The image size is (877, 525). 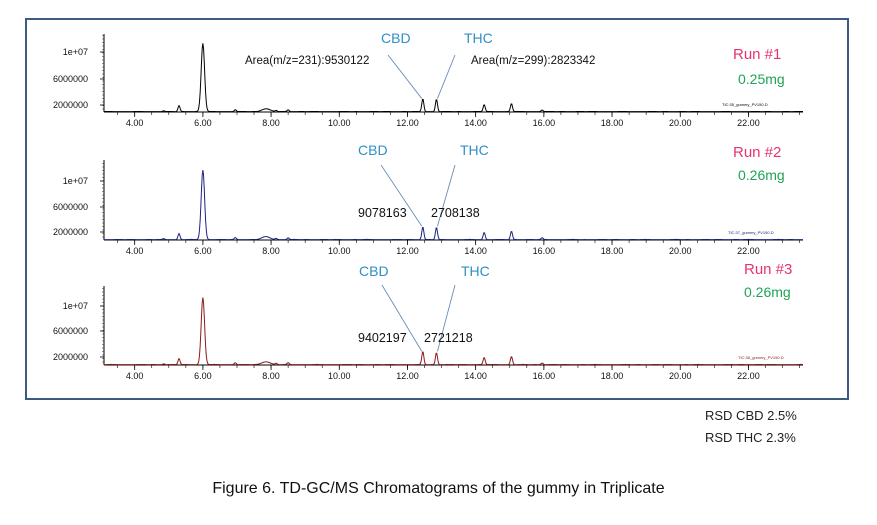 I want to click on run-label: Run #3, so click(x=768, y=269).